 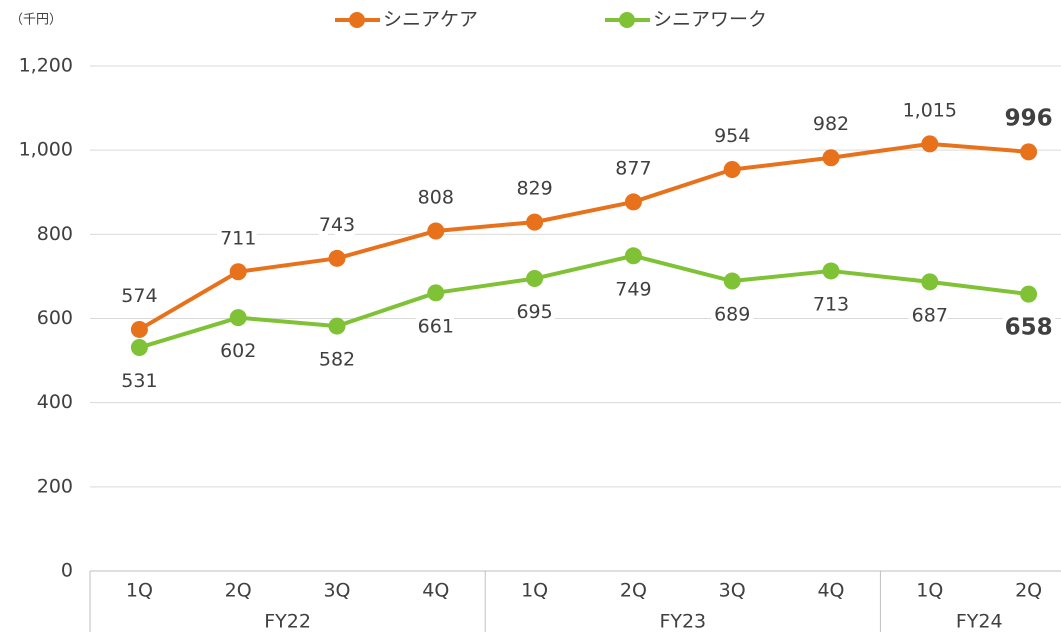 I want to click on data-label: 808, so click(x=436, y=197).